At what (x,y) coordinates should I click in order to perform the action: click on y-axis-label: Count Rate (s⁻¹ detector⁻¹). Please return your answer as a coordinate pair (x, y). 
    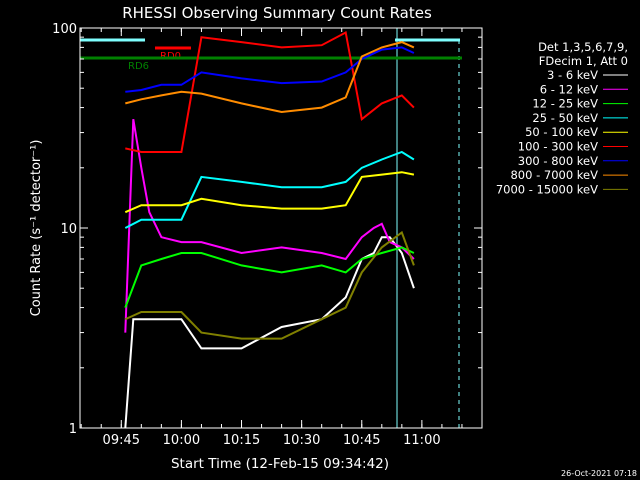
    Looking at the image, I should click on (36, 228).